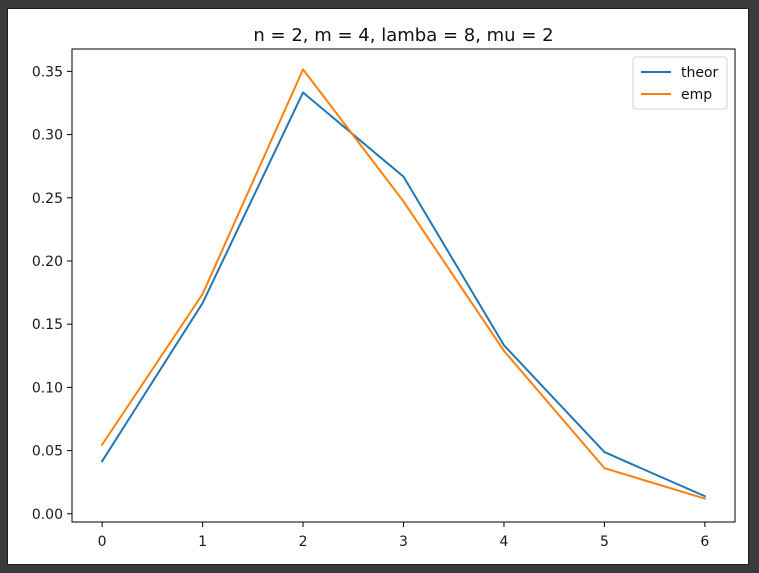 This screenshot has height=573, width=759. I want to click on y-tick-label: 0.20, so click(47, 262).